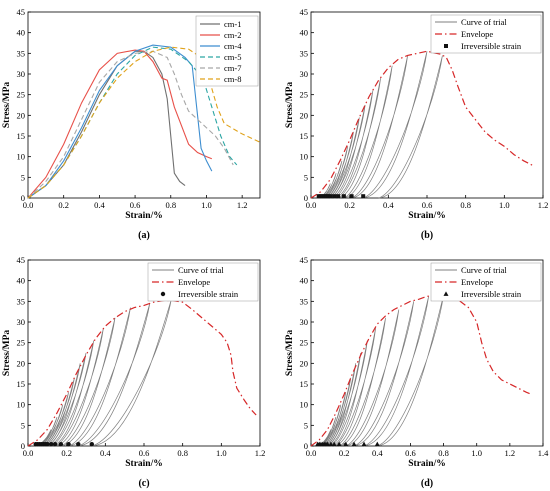 Image resolution: width=550 pixels, height=491 pixels. I want to click on panel-b-x-tick-label: 0.2, so click(349, 205).